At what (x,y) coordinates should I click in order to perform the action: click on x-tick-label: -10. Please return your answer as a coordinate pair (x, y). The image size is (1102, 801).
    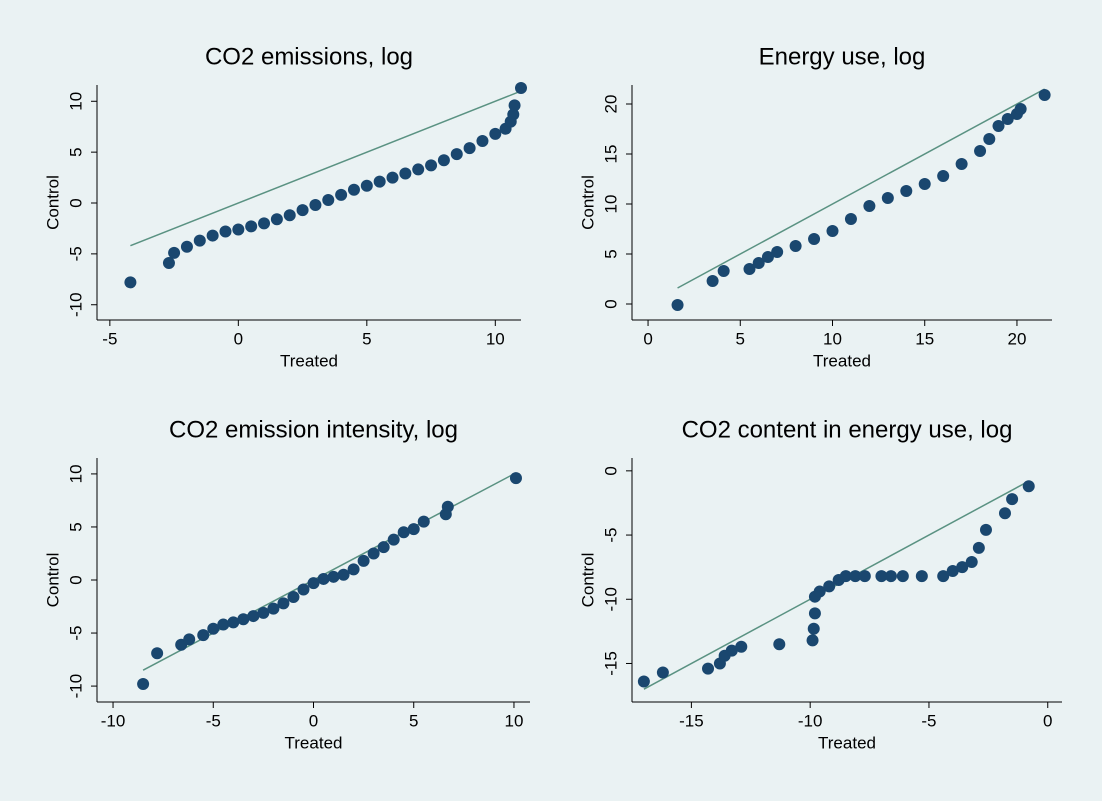
    Looking at the image, I should click on (113, 720).